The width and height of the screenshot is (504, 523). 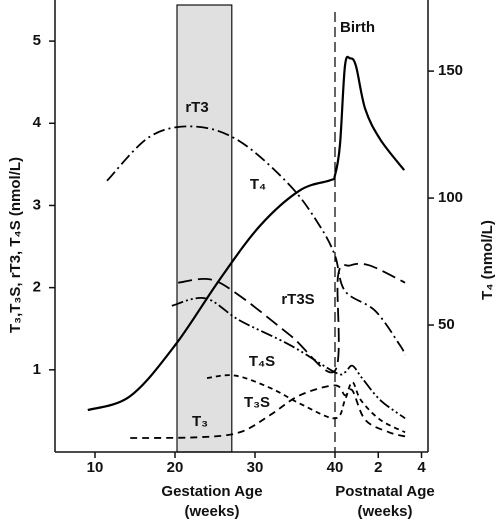 I want to click on y2-tick-label: 150, so click(x=450, y=70).